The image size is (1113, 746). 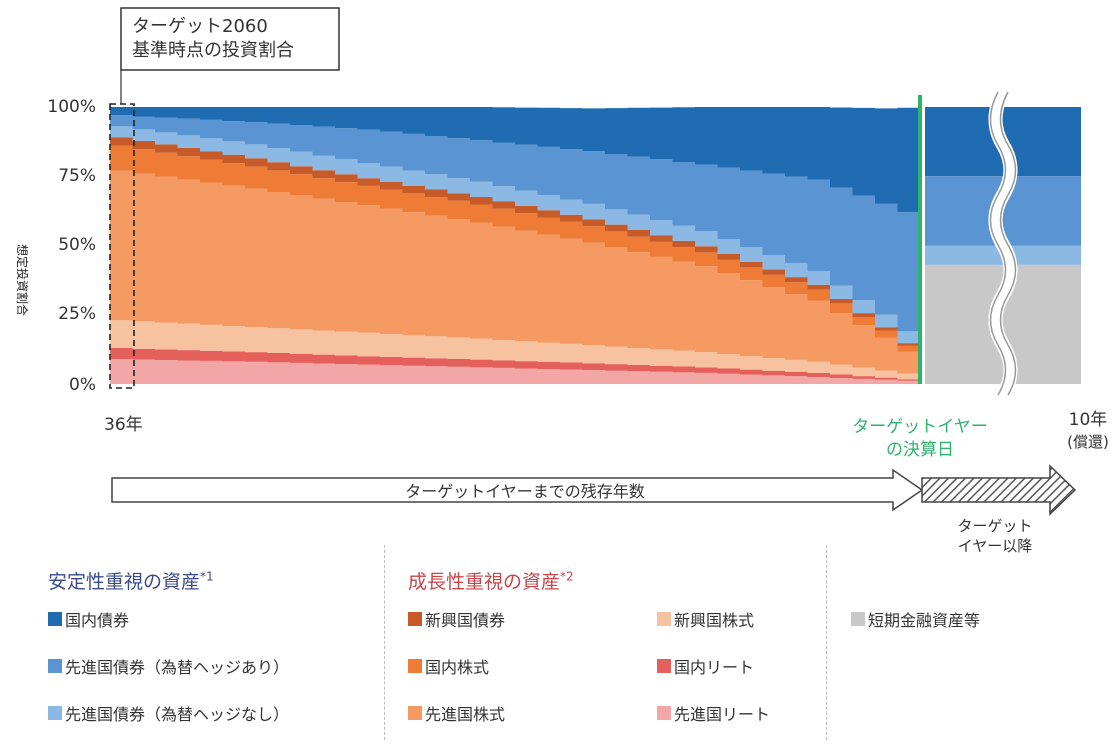 What do you see at coordinates (77, 176) in the screenshot?
I see `y-tick-75: 75%` at bounding box center [77, 176].